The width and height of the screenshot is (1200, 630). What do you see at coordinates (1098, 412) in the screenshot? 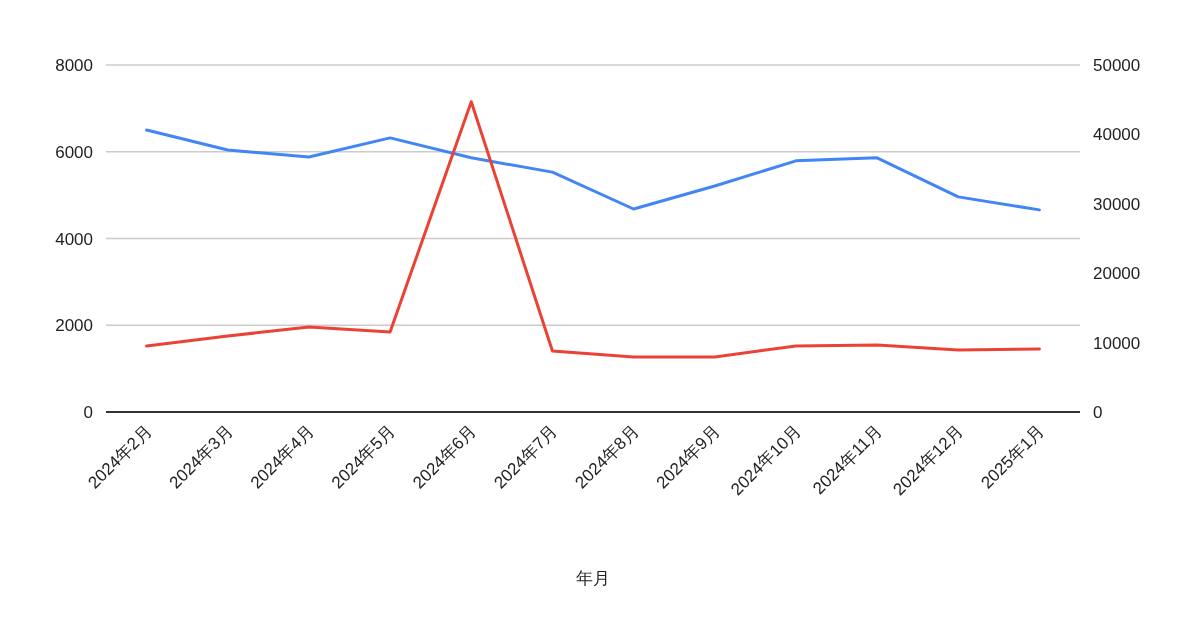
I see `y2-tick-label: 0` at bounding box center [1098, 412].